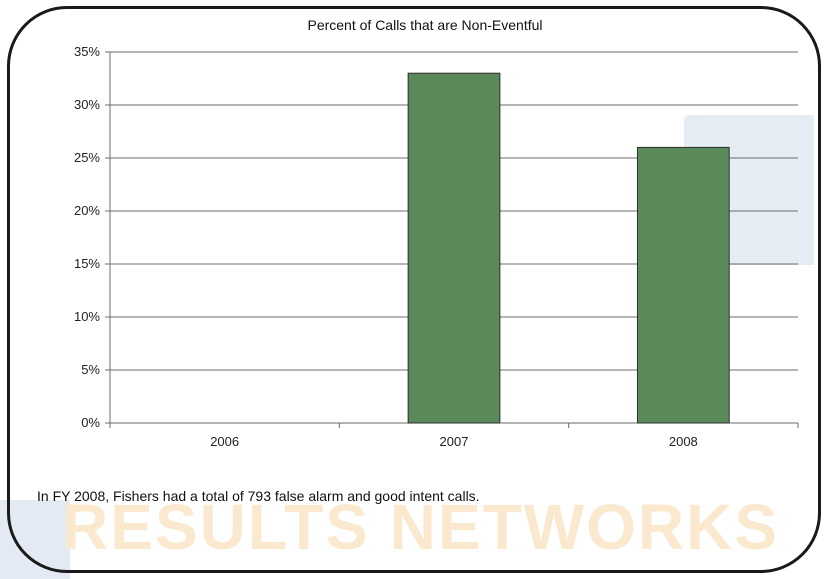  I want to click on y-tick-label: 30%, so click(87, 104).